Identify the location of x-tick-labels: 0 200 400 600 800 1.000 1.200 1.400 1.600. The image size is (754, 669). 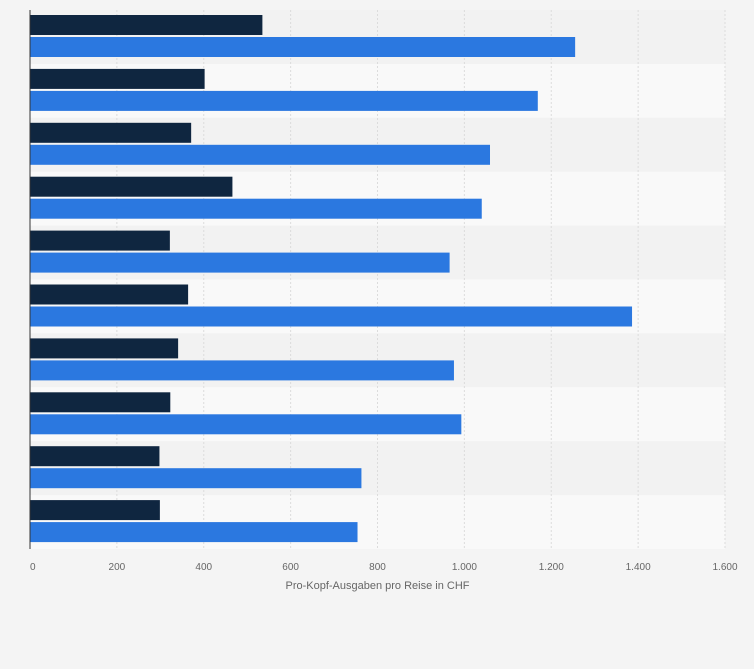
(384, 567).